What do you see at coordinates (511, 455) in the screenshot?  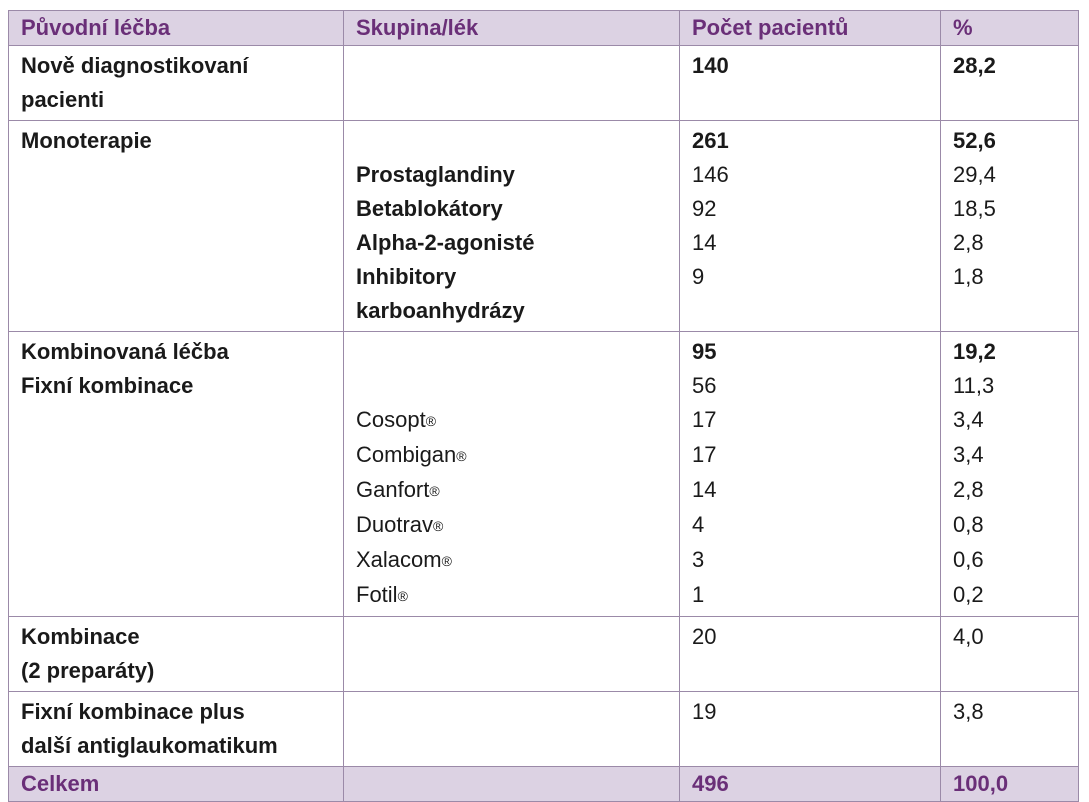 I see `row-drug: Combigan®` at bounding box center [511, 455].